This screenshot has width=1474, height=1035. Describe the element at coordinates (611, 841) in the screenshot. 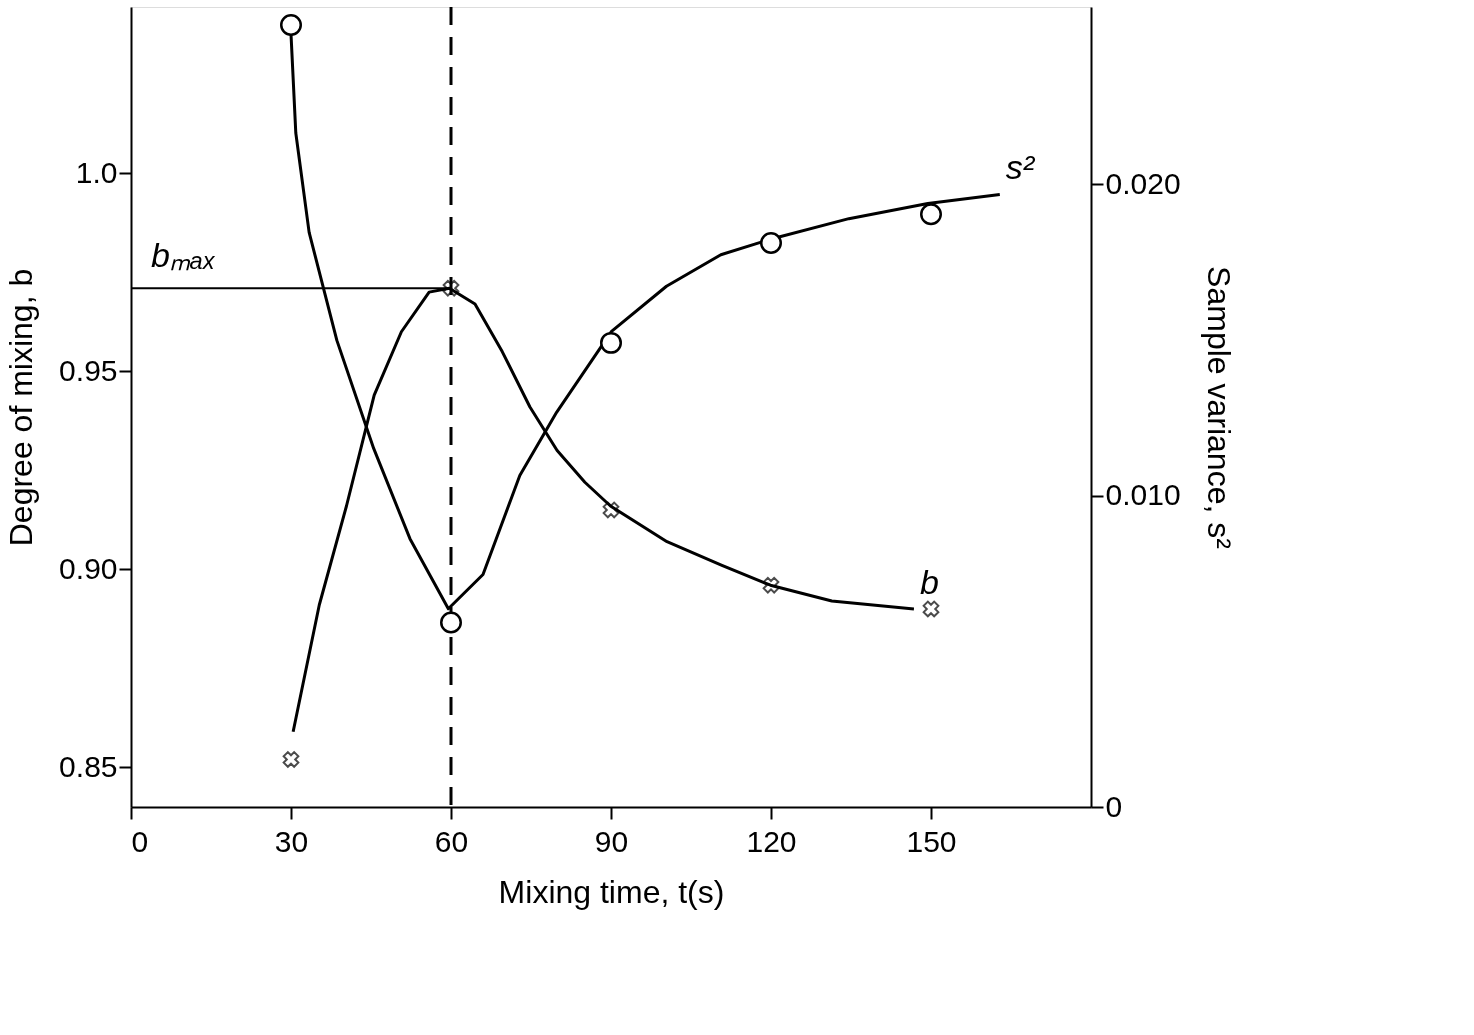

I see `x-tick-label: 90` at that location.